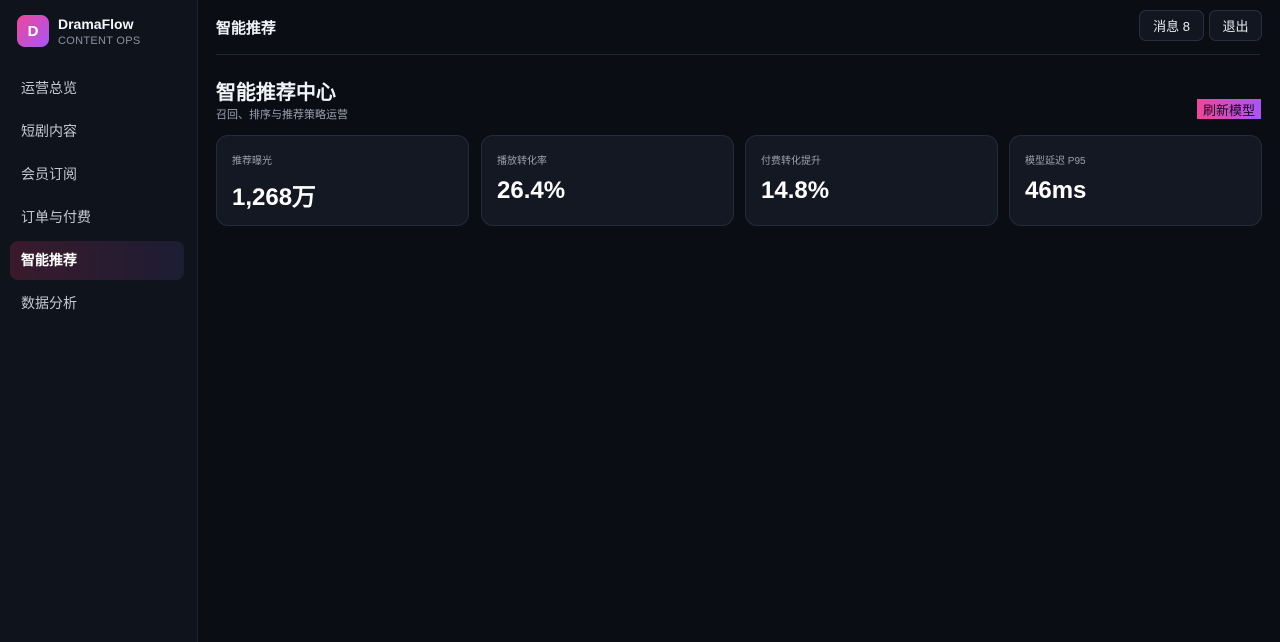 Image resolution: width=1280 pixels, height=642 pixels. I want to click on nav-item: 运营总览, so click(49, 88).